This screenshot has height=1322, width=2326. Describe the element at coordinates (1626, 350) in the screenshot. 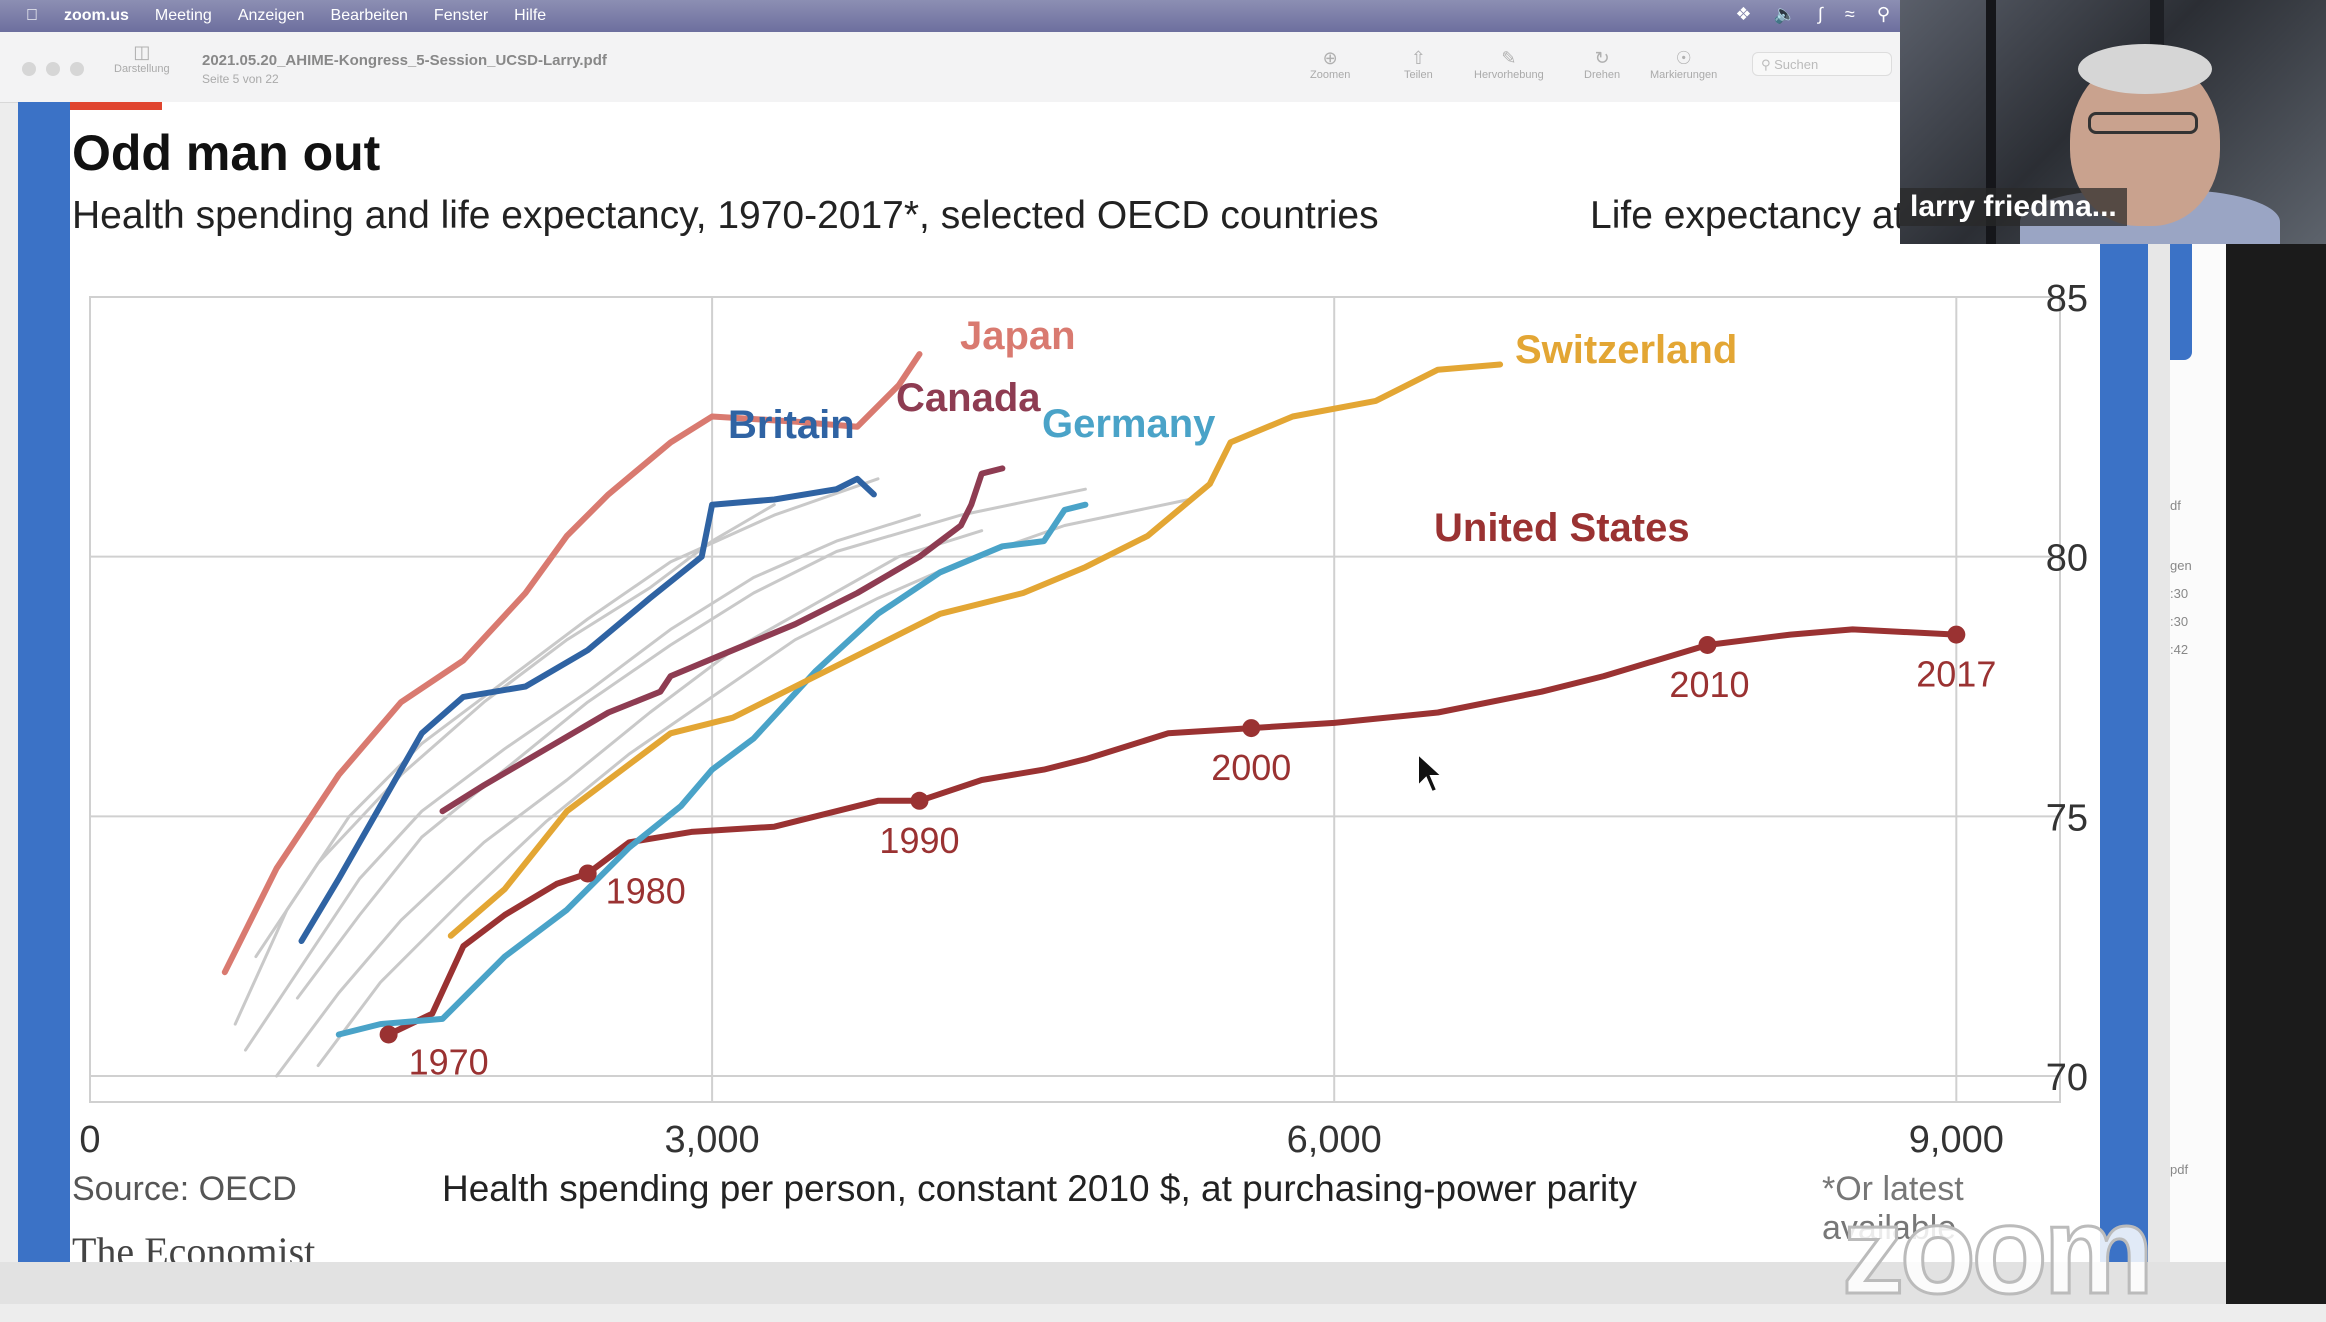

I see `series-label: Switzerland` at that location.